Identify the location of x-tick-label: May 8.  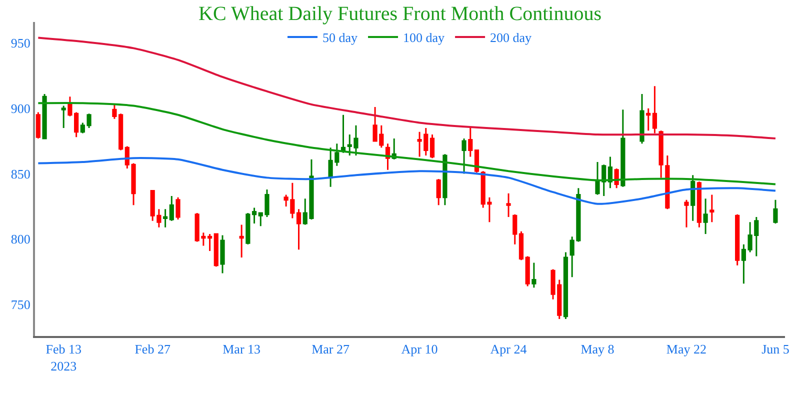
(597, 349).